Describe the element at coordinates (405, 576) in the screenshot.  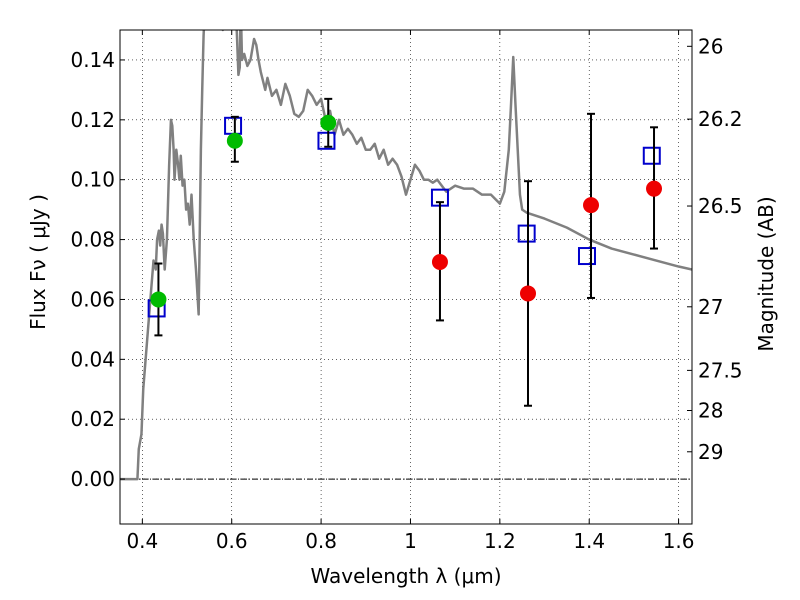
I see `x-axis-label: Wavelength λ (μm)` at that location.